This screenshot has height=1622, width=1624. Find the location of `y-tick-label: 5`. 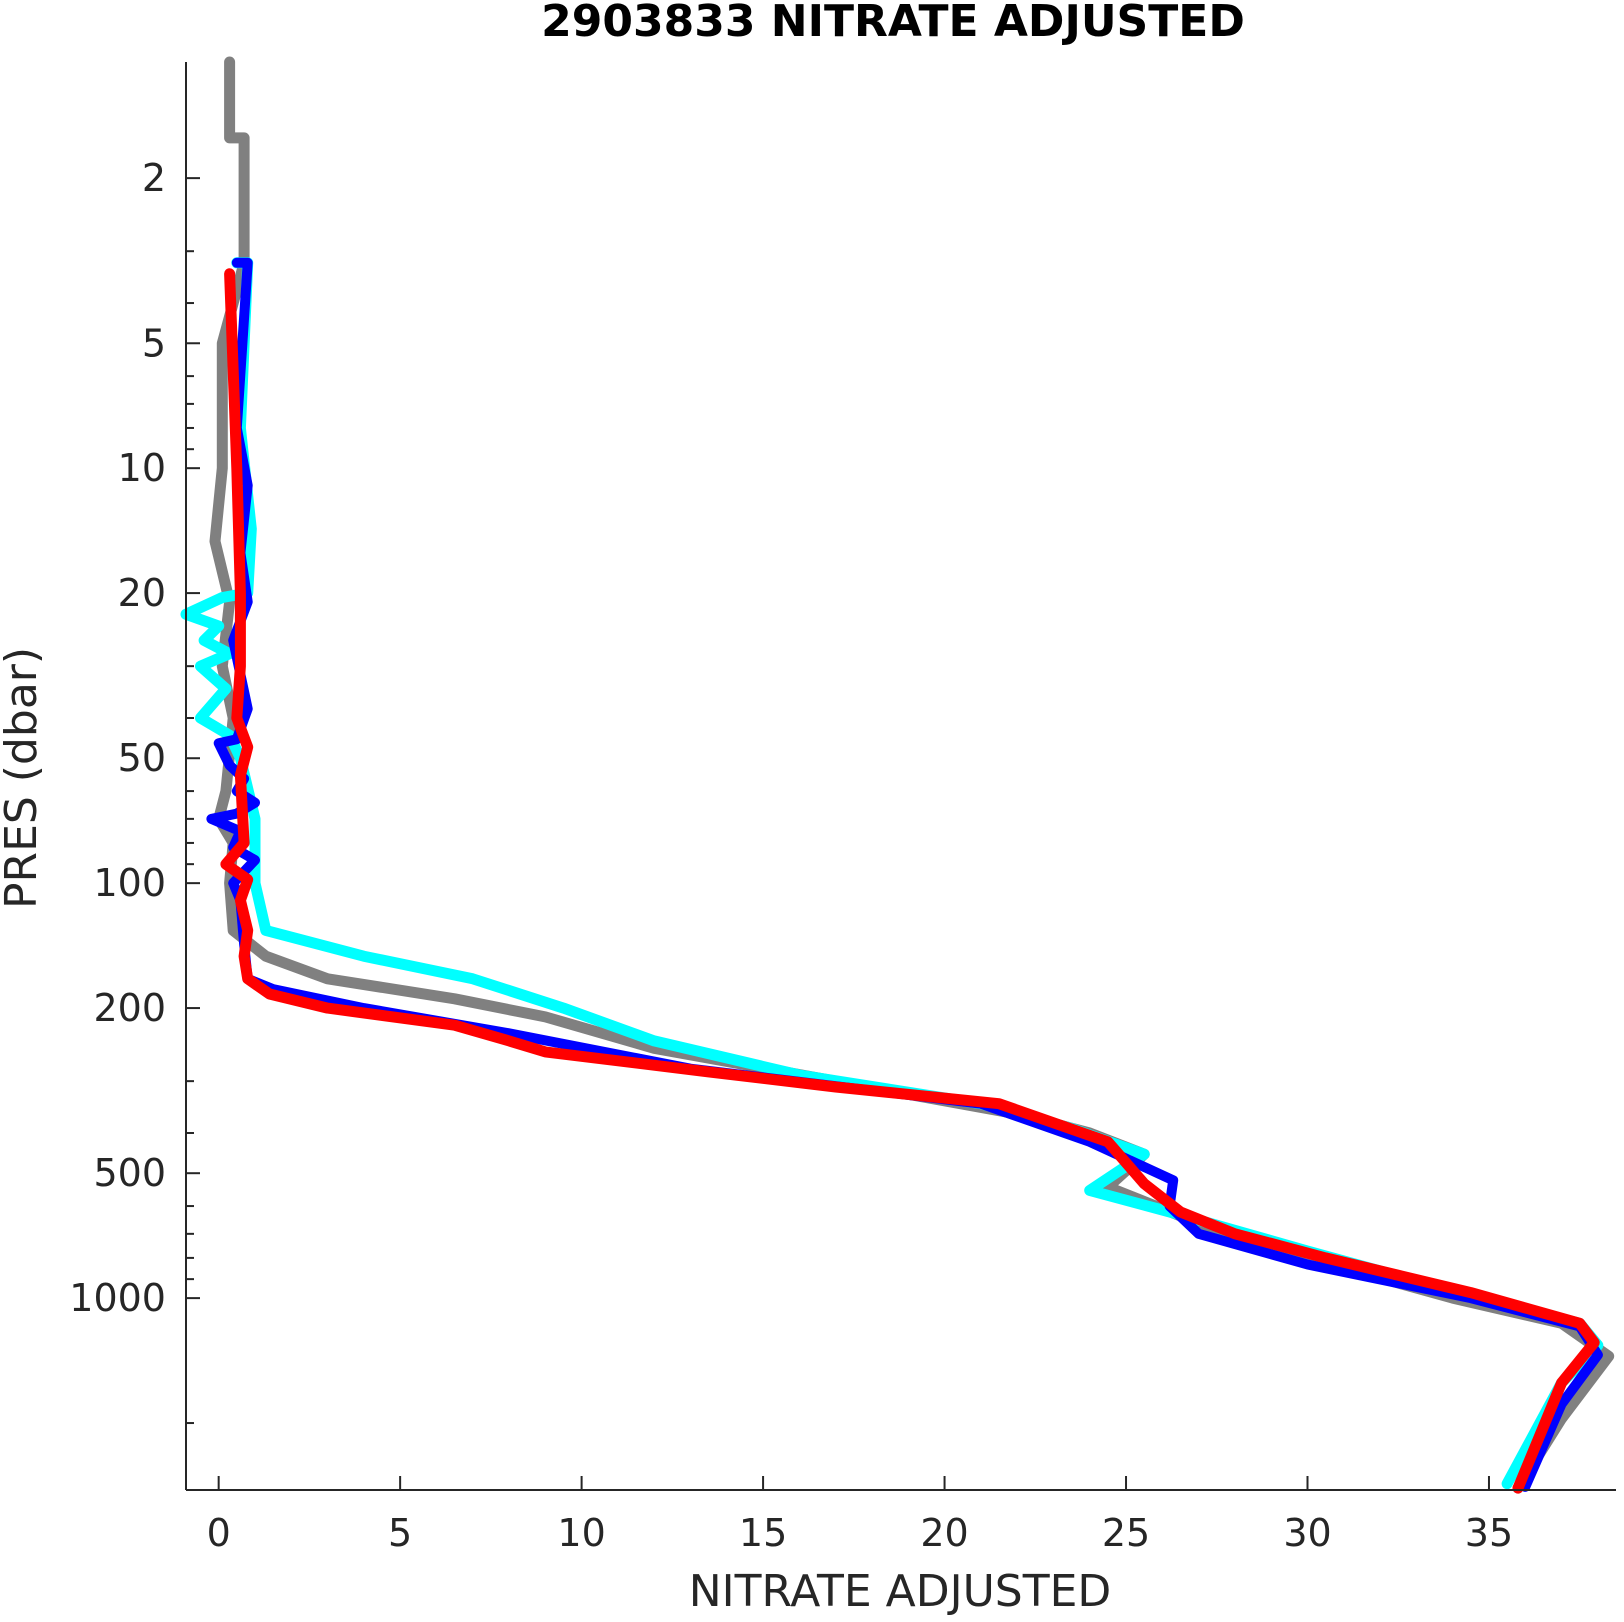

y-tick-label: 5 is located at coordinates (154, 343).